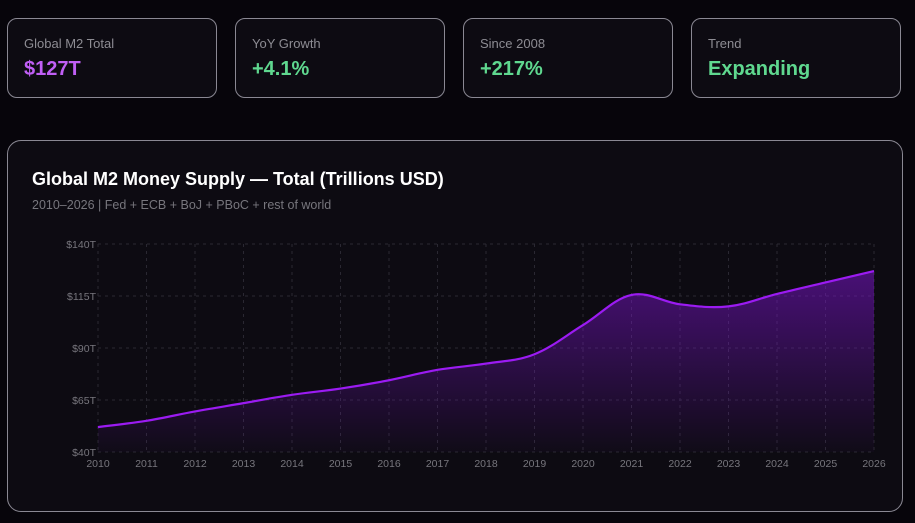 This screenshot has width=915, height=523. I want to click on x-tick-label: 2019, so click(535, 464).